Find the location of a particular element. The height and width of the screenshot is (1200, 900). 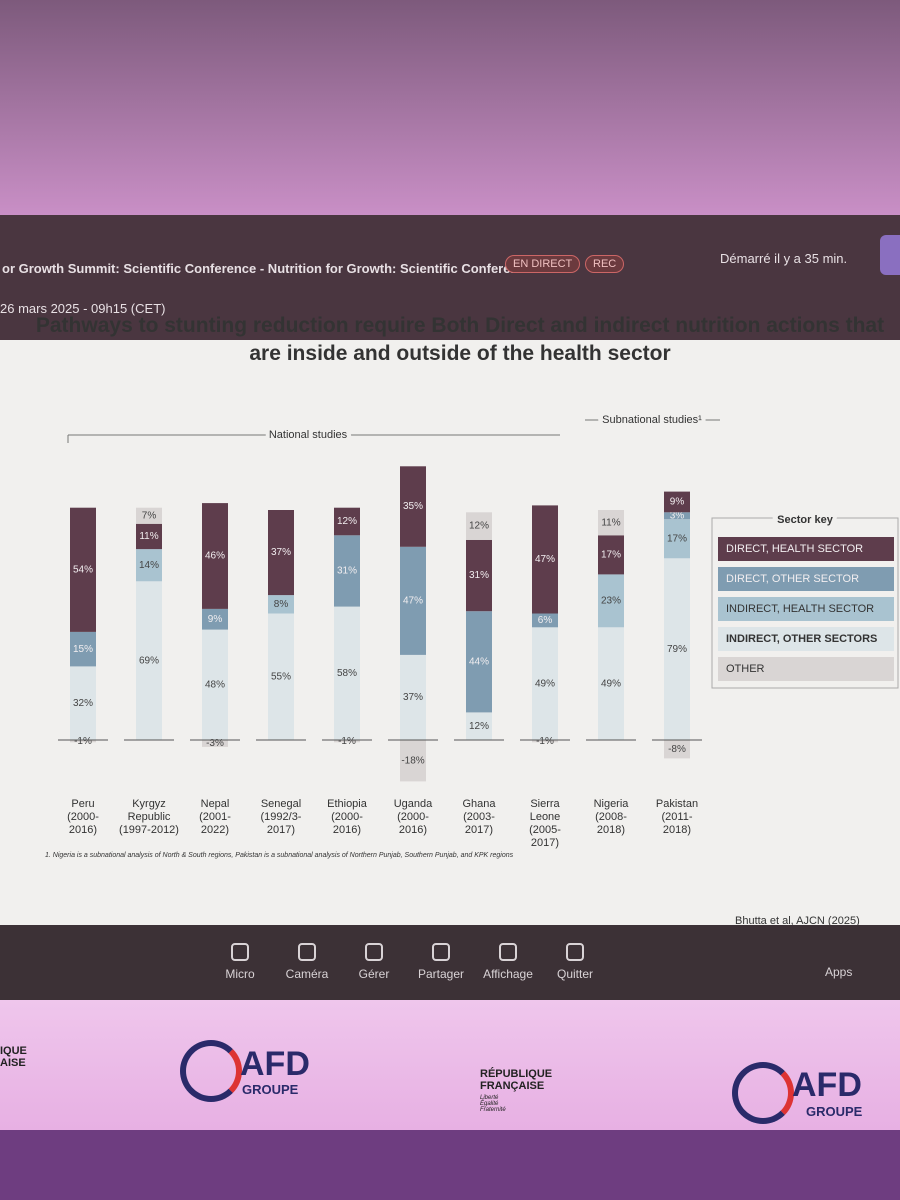

source: Bhutta et al, AJCN (2025) is located at coordinates (797, 921).